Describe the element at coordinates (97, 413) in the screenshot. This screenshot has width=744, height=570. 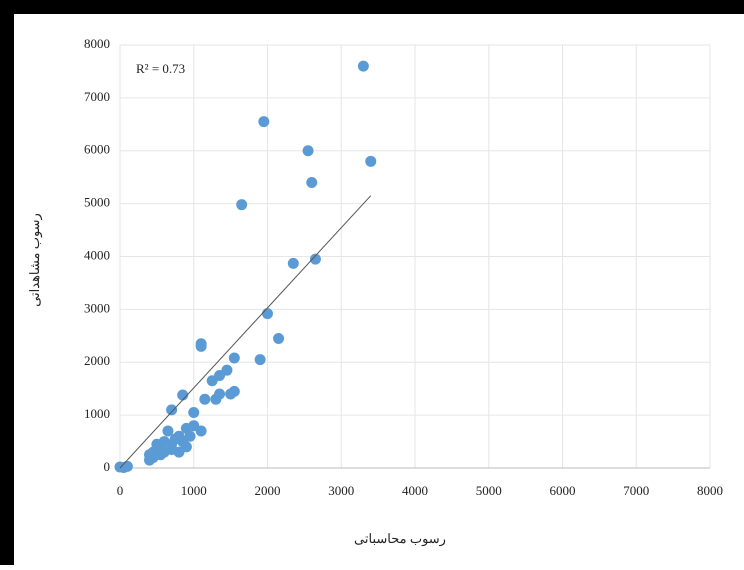
I see `y-tick-label: 1000` at that location.